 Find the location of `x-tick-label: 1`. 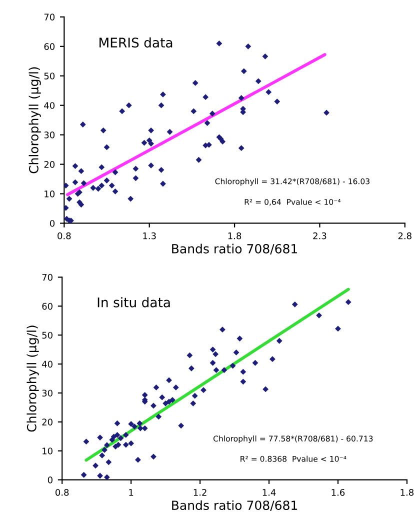

x-tick-label: 1 is located at coordinates (131, 492).